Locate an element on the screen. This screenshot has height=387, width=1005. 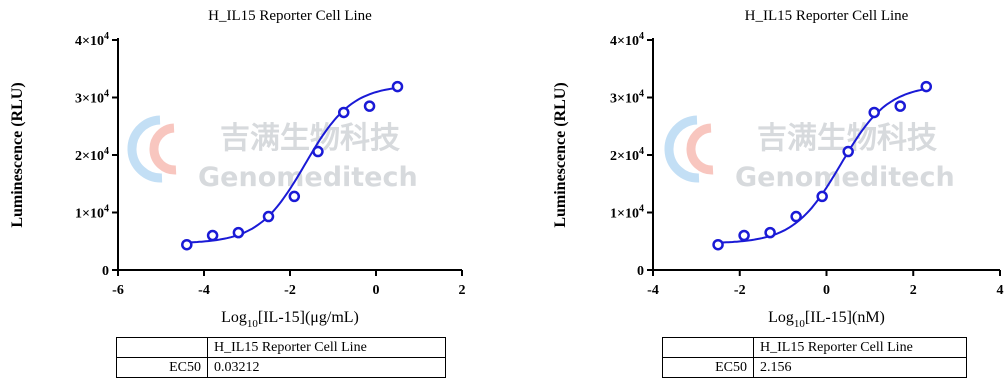
x-tick-label: 4 is located at coordinates (1000, 290).